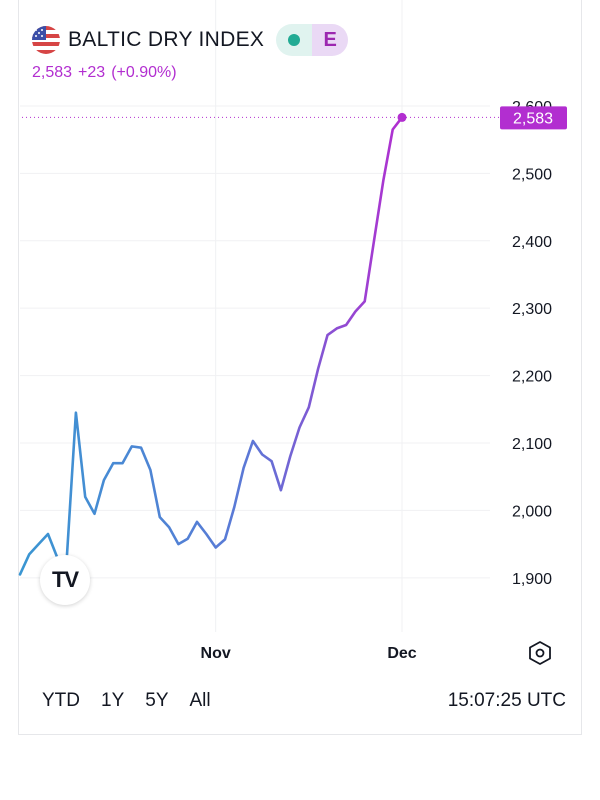 The width and height of the screenshot is (600, 800). Describe the element at coordinates (157, 700) in the screenshot. I see `range-5y-button: 5Y` at that location.